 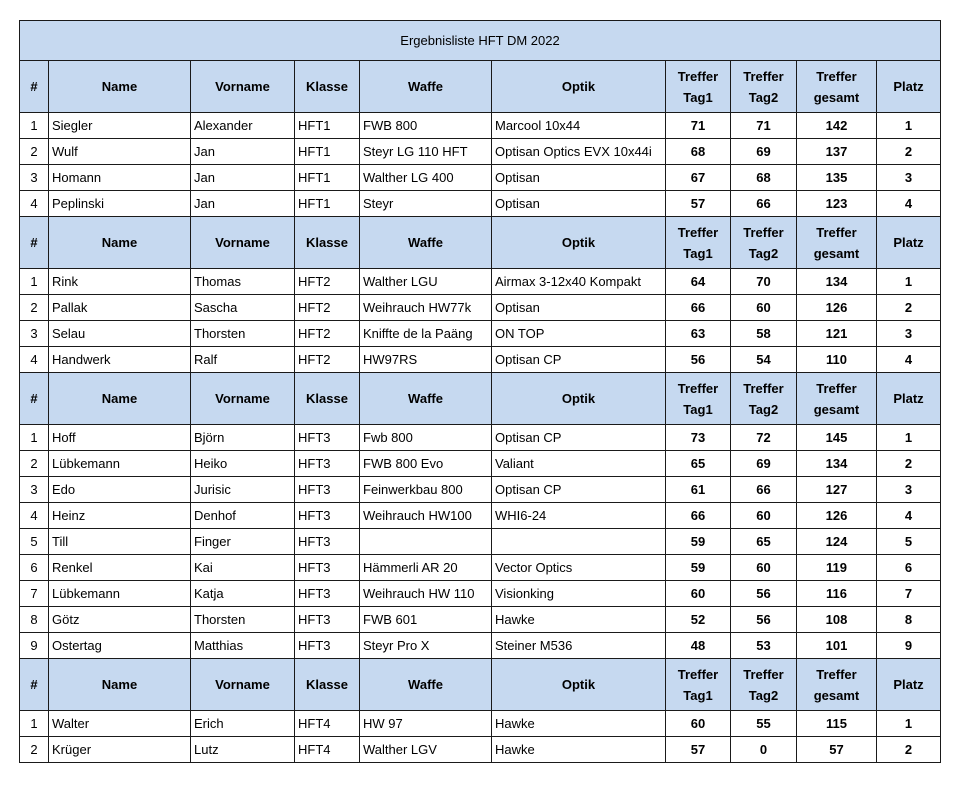 I want to click on cell-optik: Airmax 3-12x40 Kompakt, so click(x=578, y=281).